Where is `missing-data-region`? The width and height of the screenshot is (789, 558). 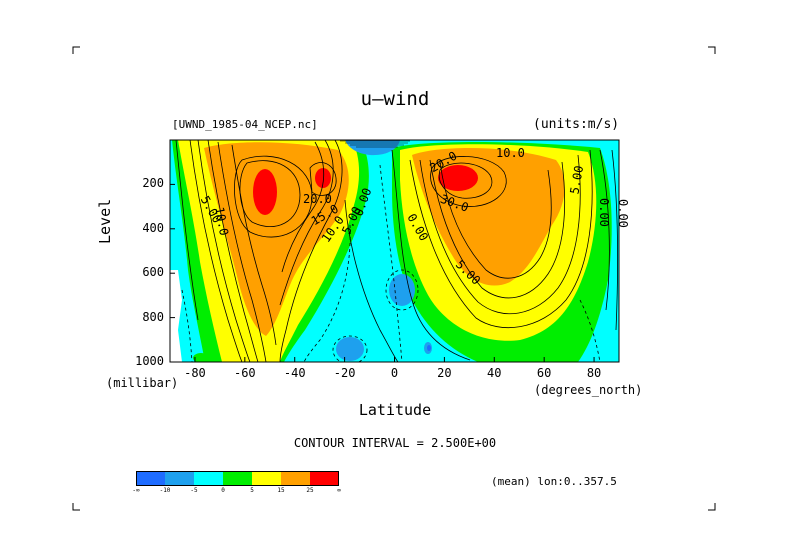
missing-data-region is located at coordinates (176, 316).